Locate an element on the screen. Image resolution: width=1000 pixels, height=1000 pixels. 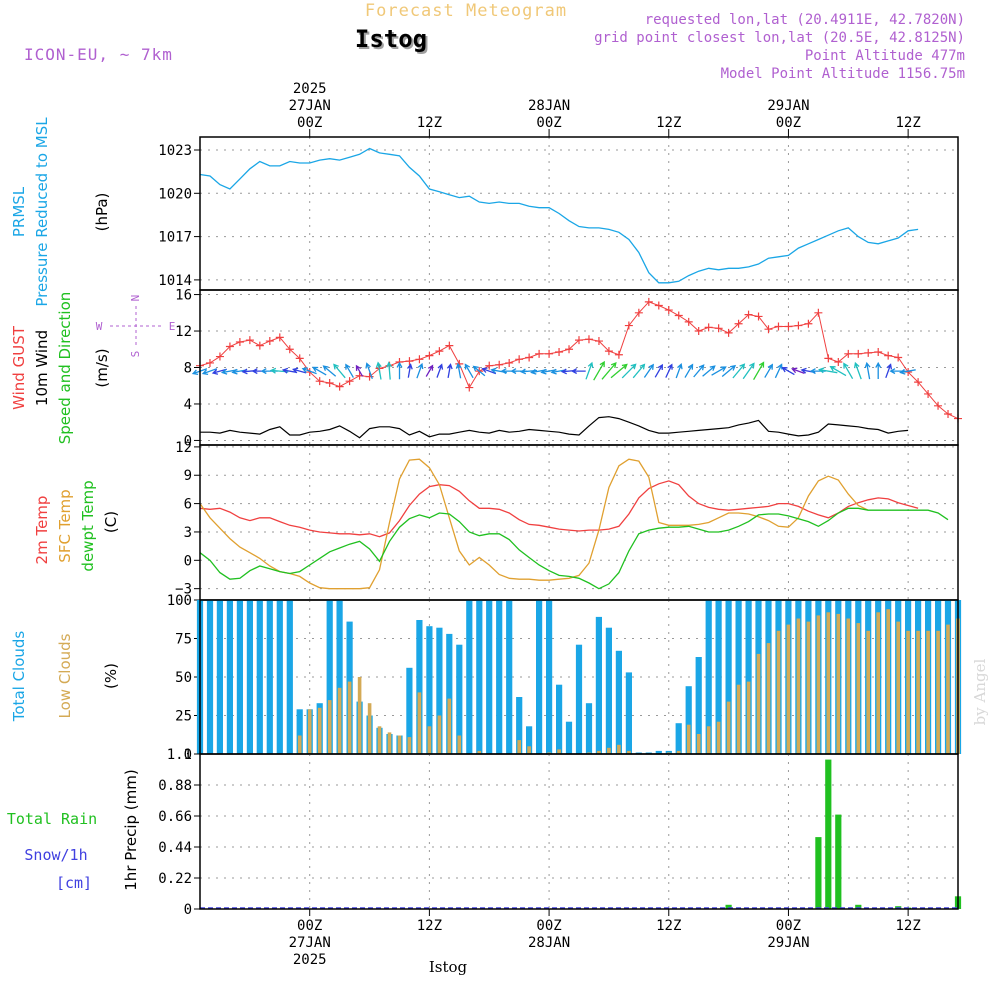
bottom-time-label: 27JAN is located at coordinates (310, 943).